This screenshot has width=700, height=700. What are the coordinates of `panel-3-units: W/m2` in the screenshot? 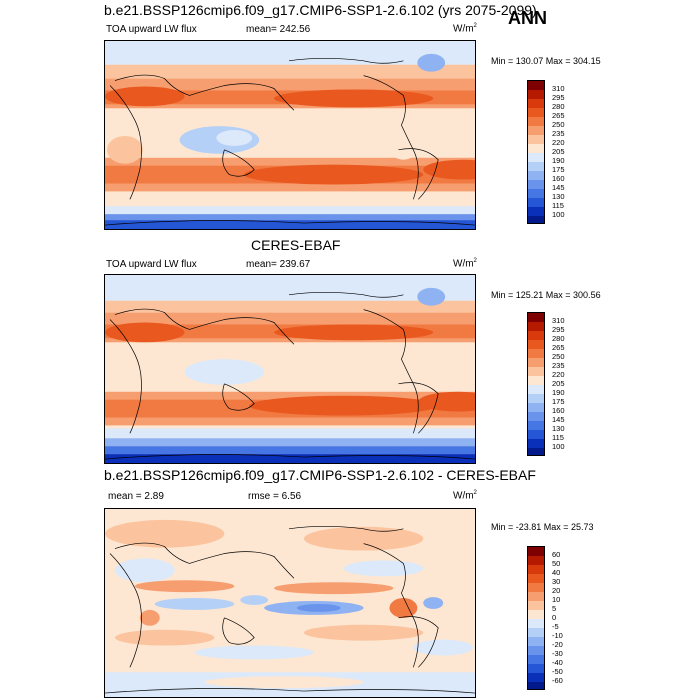 It's located at (465, 496).